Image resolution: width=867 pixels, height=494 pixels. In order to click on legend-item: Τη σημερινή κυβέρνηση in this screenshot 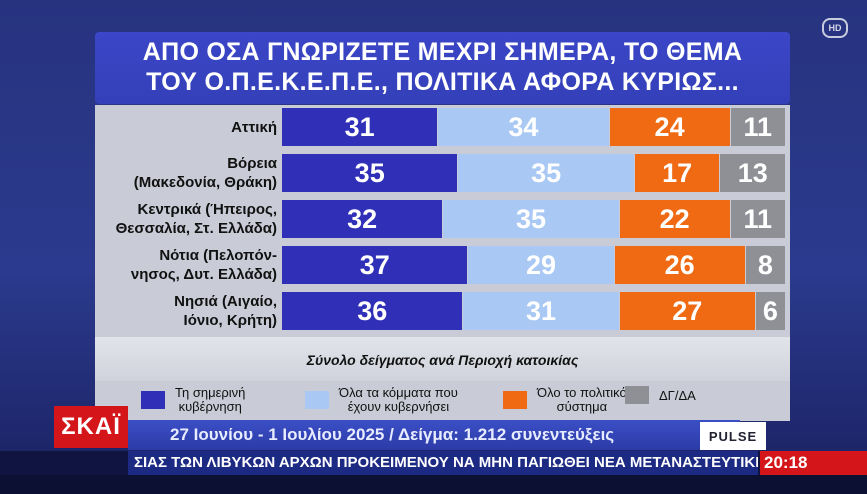, I will do `click(193, 400)`.